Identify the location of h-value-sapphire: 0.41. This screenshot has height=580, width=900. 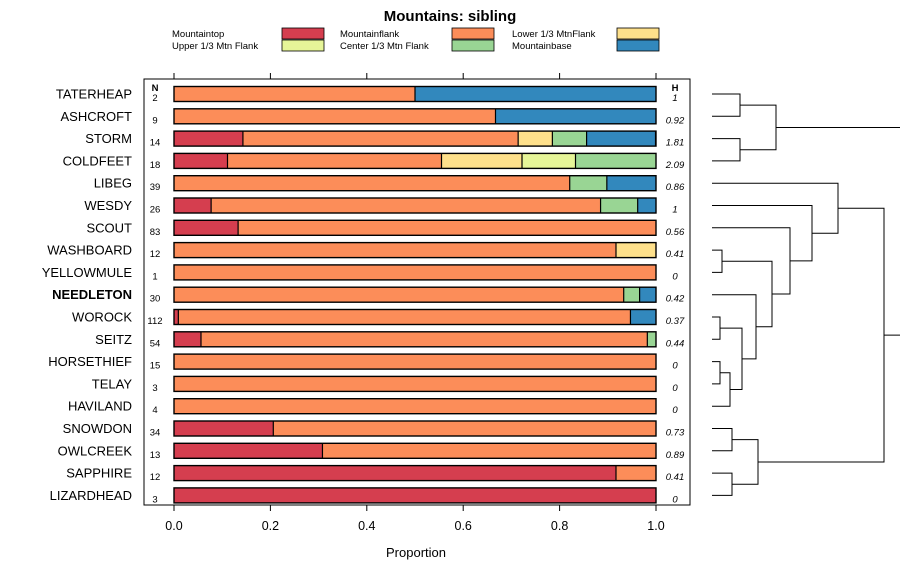
(675, 477).